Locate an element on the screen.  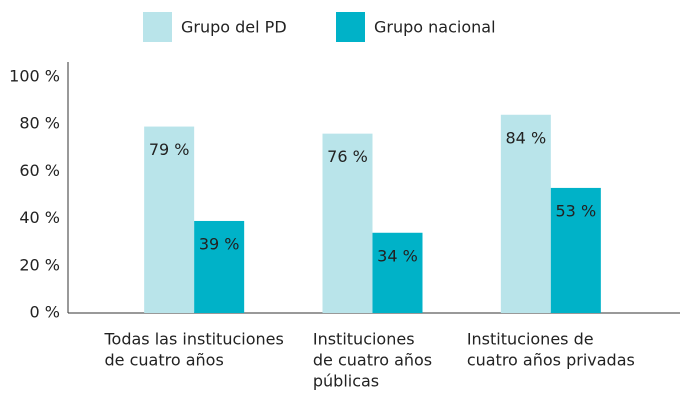
x-tick-label: Instituciones de is located at coordinates (530, 339).